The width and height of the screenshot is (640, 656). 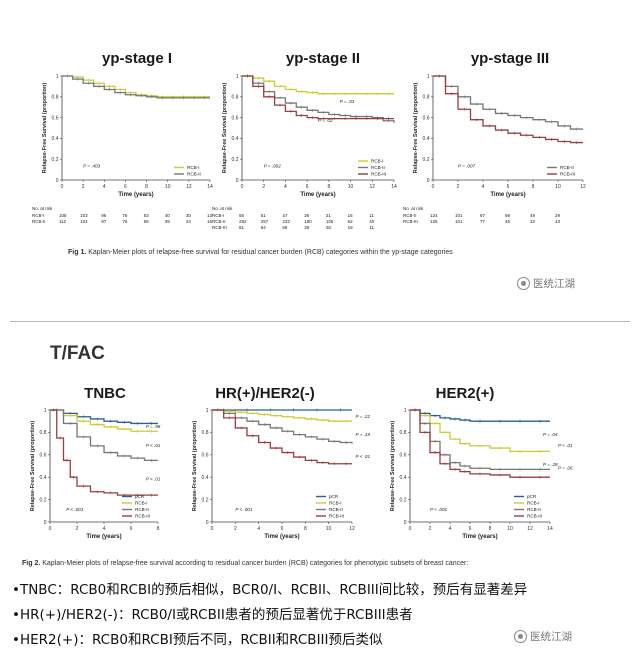 I want to click on risk-cell: 45, so click(x=508, y=221).